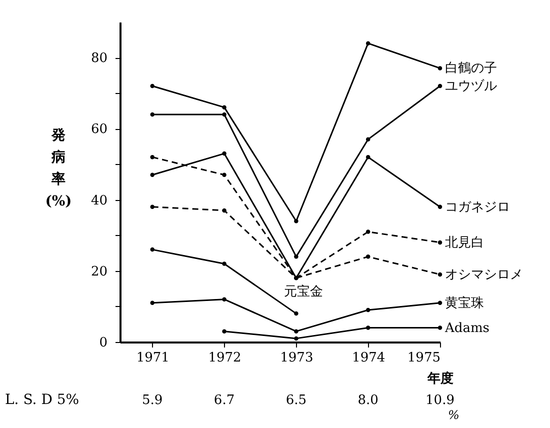  What do you see at coordinates (477, 207) in the screenshot?
I see `series-label: コガネジロ` at bounding box center [477, 207].